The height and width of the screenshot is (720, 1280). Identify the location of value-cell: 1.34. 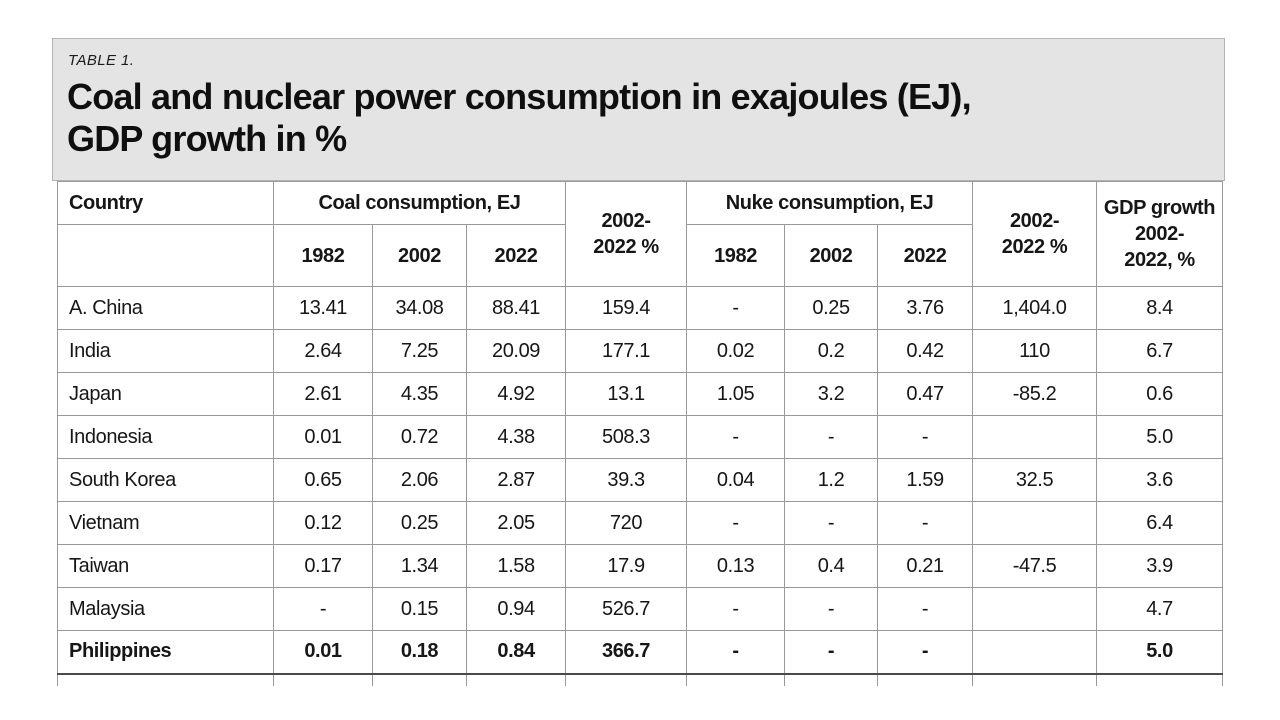
(419, 566).